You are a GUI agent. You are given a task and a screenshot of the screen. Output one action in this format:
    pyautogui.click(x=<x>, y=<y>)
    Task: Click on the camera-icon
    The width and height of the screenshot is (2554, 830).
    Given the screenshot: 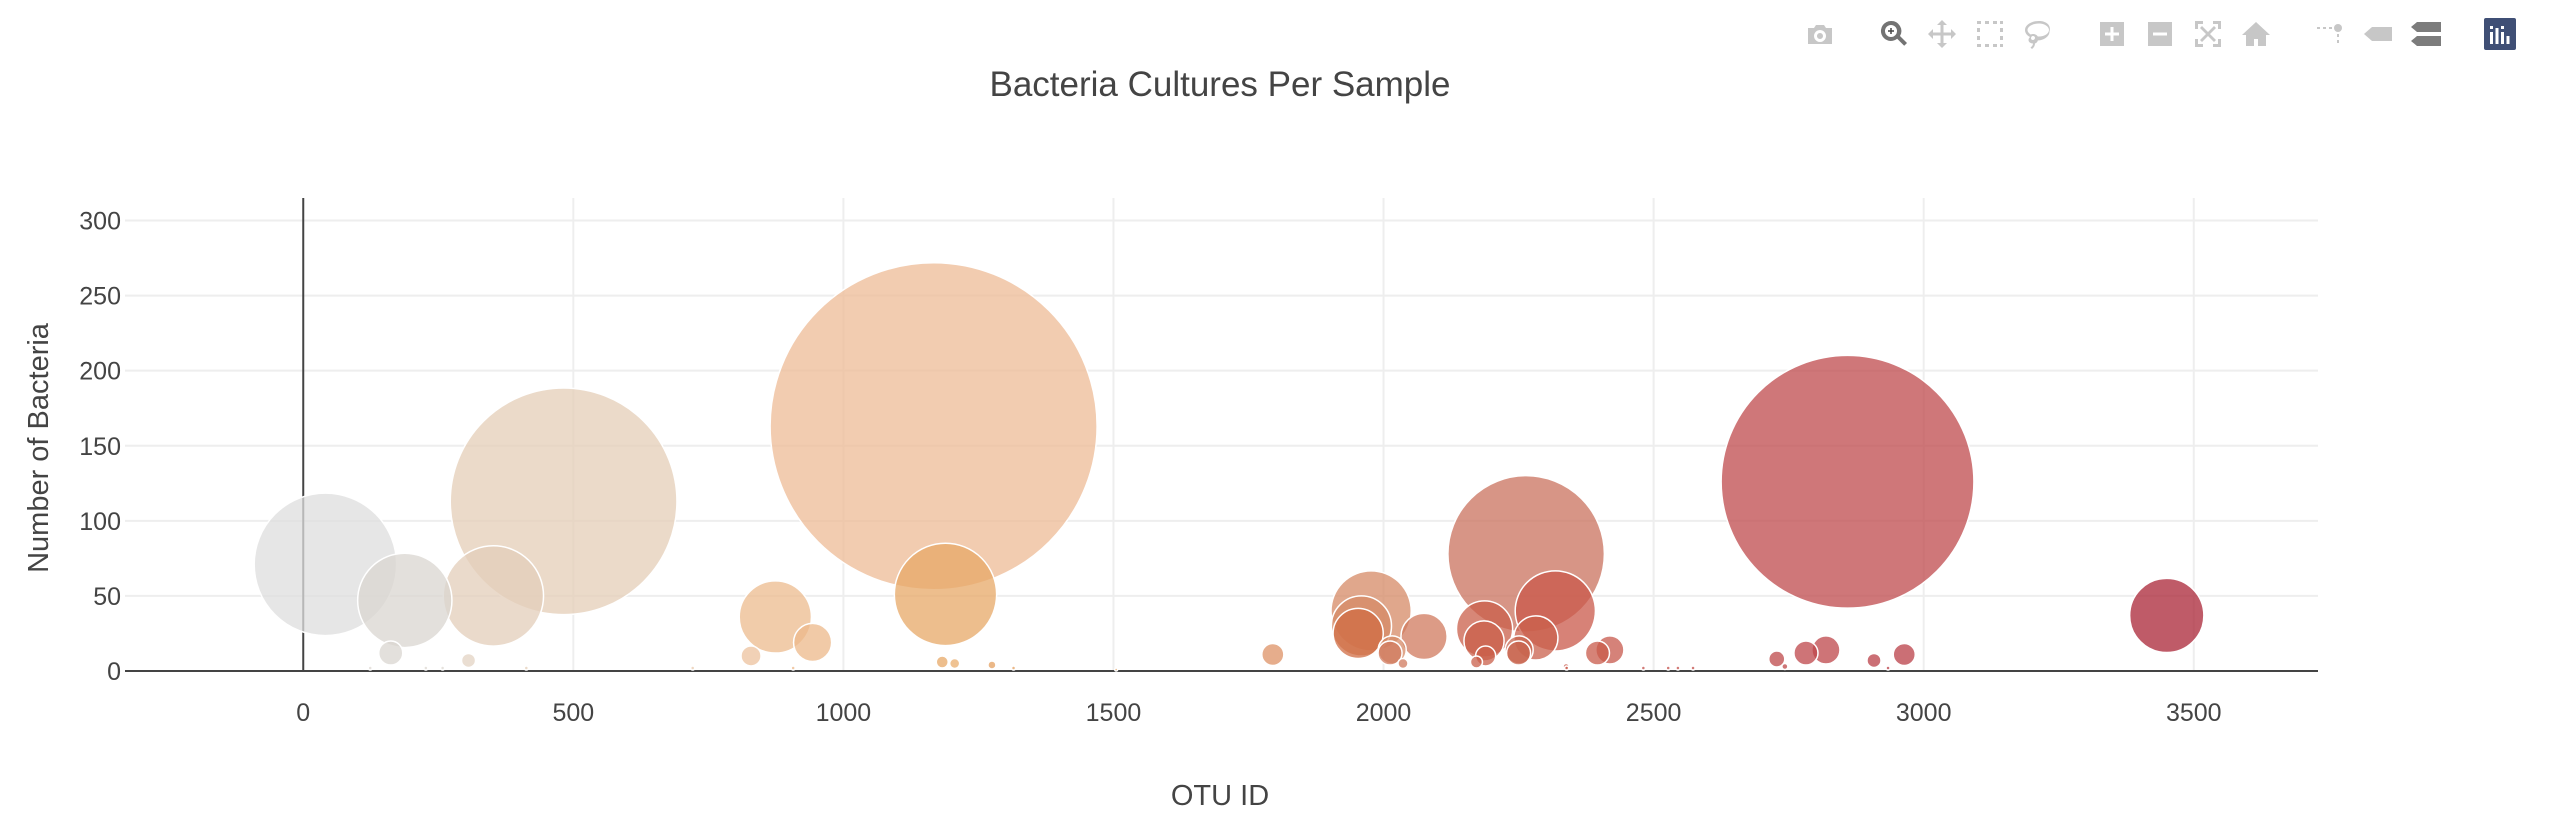 What is the action you would take?
    pyautogui.click(x=1820, y=34)
    